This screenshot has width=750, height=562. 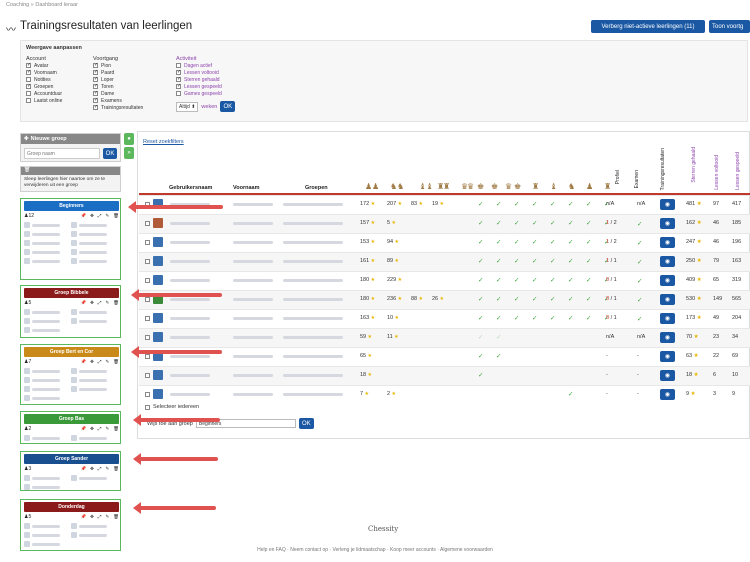 I want to click on group-box: Groep Bas ♟ 2 📌 ✥ ⤢ ✎ 🗑, so click(x=70, y=427).